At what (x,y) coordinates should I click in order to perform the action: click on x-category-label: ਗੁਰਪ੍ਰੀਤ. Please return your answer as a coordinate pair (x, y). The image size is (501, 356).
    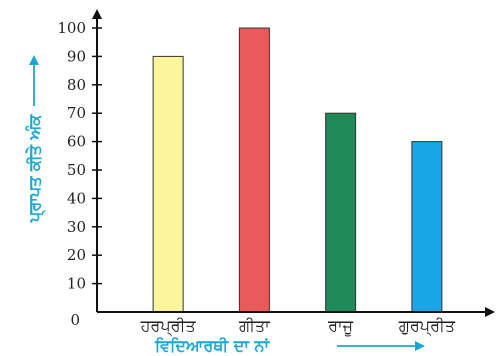
    Looking at the image, I should click on (427, 326).